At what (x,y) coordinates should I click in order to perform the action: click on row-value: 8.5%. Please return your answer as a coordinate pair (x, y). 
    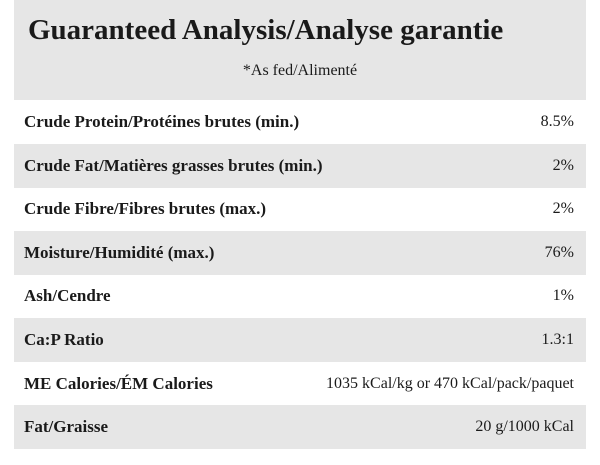
    Looking at the image, I should click on (557, 121).